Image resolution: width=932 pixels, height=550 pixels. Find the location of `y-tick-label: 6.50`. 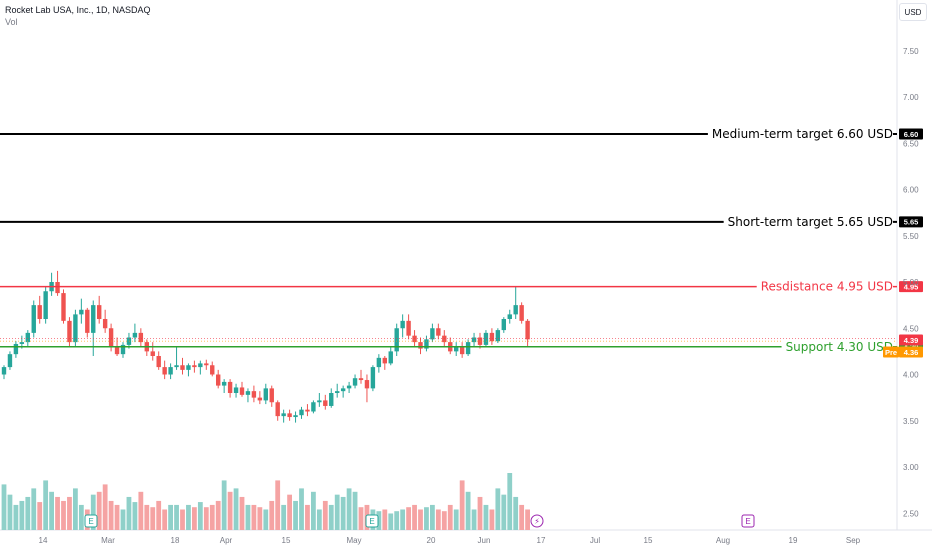

y-tick-label: 6.50 is located at coordinates (911, 143).